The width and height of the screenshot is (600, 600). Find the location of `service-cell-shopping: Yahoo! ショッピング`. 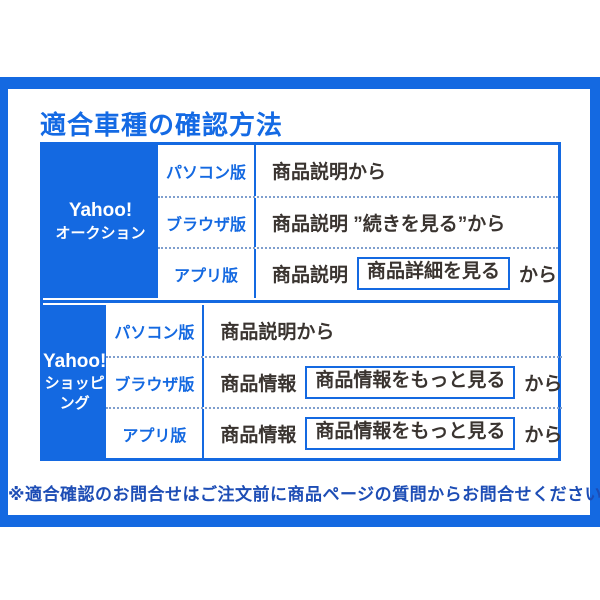

service-cell-shopping: Yahoo! ショッピング is located at coordinates (75, 381).